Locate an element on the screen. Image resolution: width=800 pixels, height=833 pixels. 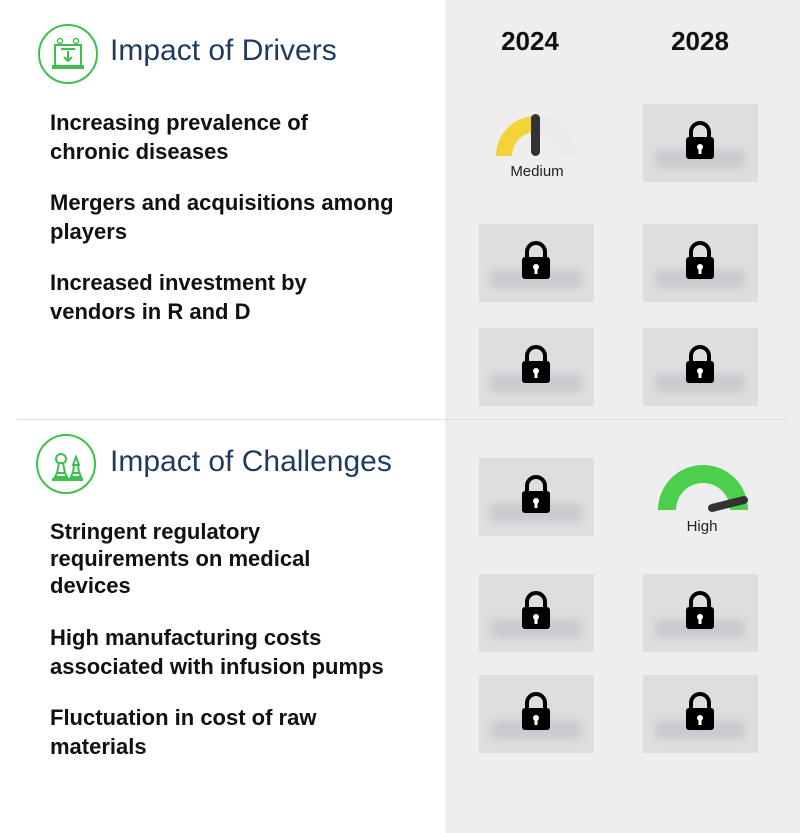
locked-cell-driver-2-2024 is located at coordinates (536, 263).